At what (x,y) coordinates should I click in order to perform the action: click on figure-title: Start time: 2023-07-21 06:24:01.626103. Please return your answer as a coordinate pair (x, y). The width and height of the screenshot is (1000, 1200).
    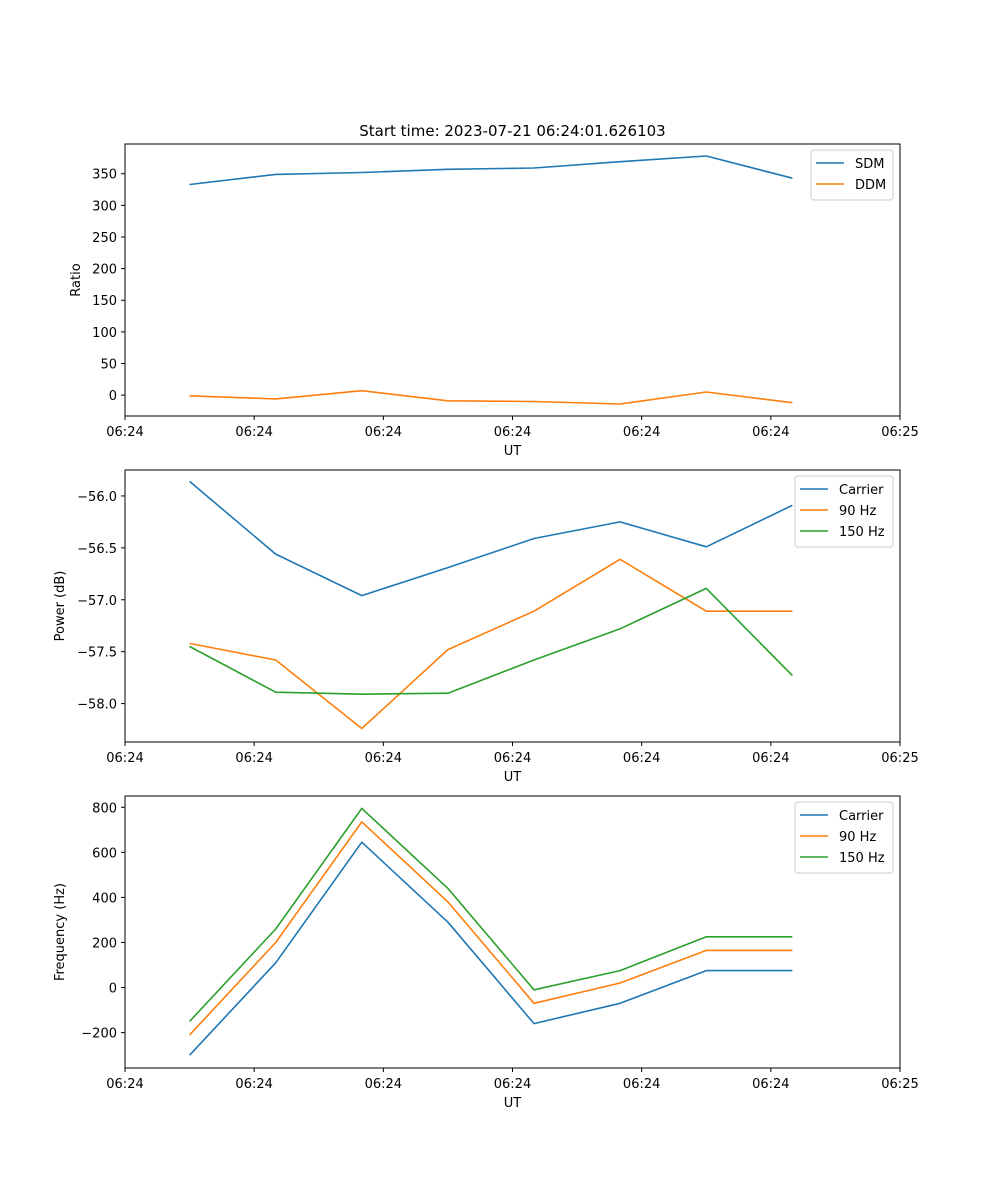
    Looking at the image, I should click on (512, 131).